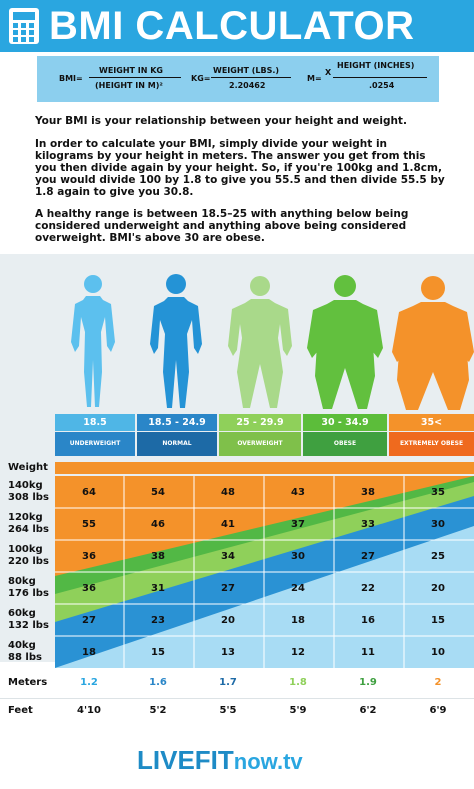 This screenshot has height=789, width=474. I want to click on weight-row-label: 120kg, so click(25, 517).